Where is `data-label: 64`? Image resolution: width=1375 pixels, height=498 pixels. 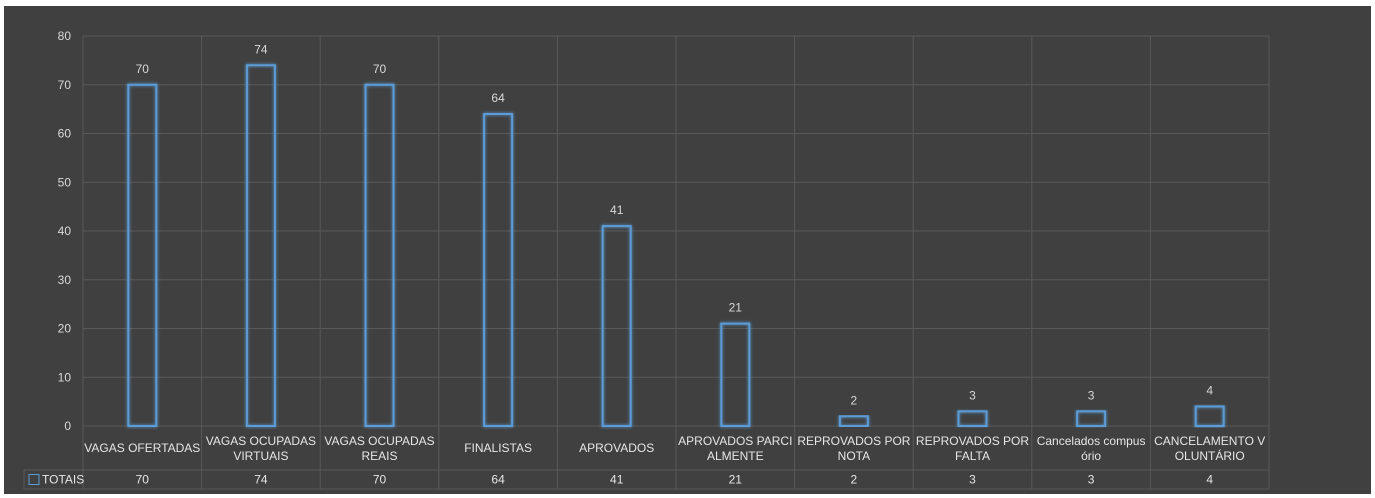
data-label: 64 is located at coordinates (498, 98).